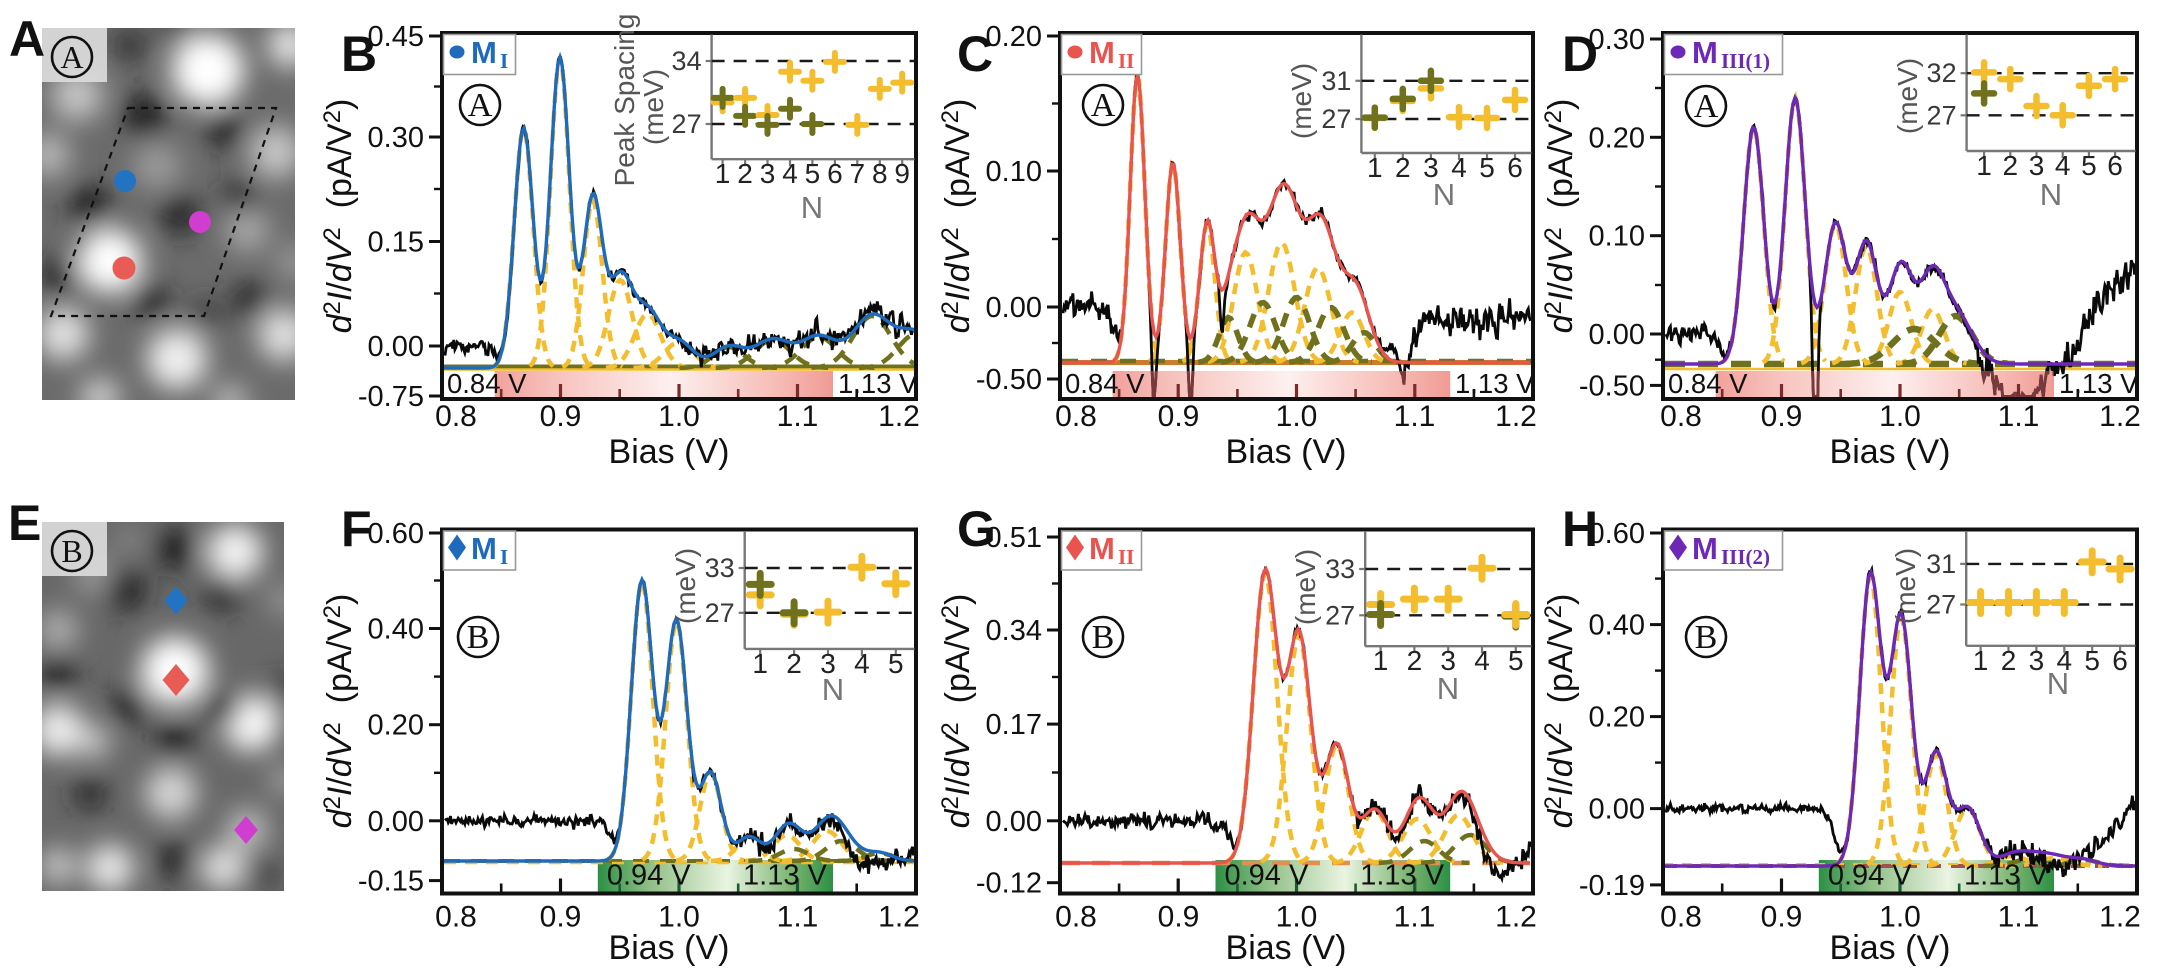  What do you see at coordinates (1612, 886) in the screenshot?
I see `svg-text: -0.19` at bounding box center [1612, 886].